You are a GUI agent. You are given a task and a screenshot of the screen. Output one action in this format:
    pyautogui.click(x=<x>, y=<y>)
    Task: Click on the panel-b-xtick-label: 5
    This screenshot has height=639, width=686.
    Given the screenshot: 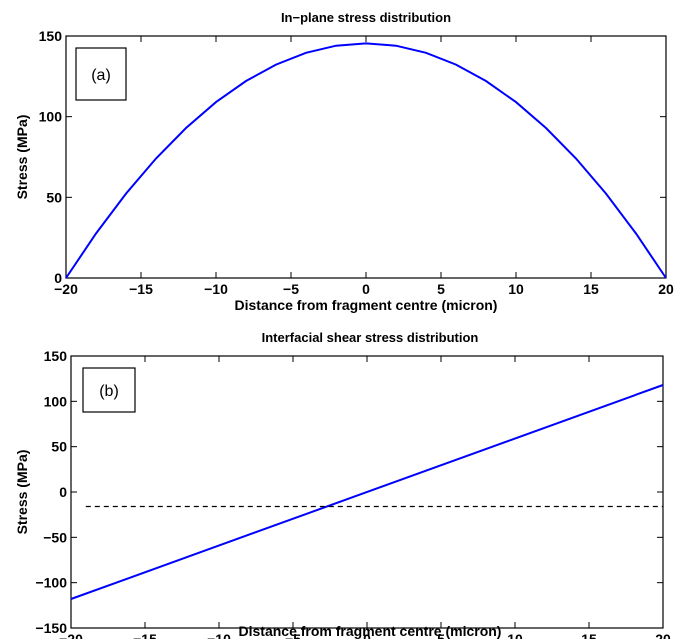 What is the action you would take?
    pyautogui.click(x=441, y=635)
    